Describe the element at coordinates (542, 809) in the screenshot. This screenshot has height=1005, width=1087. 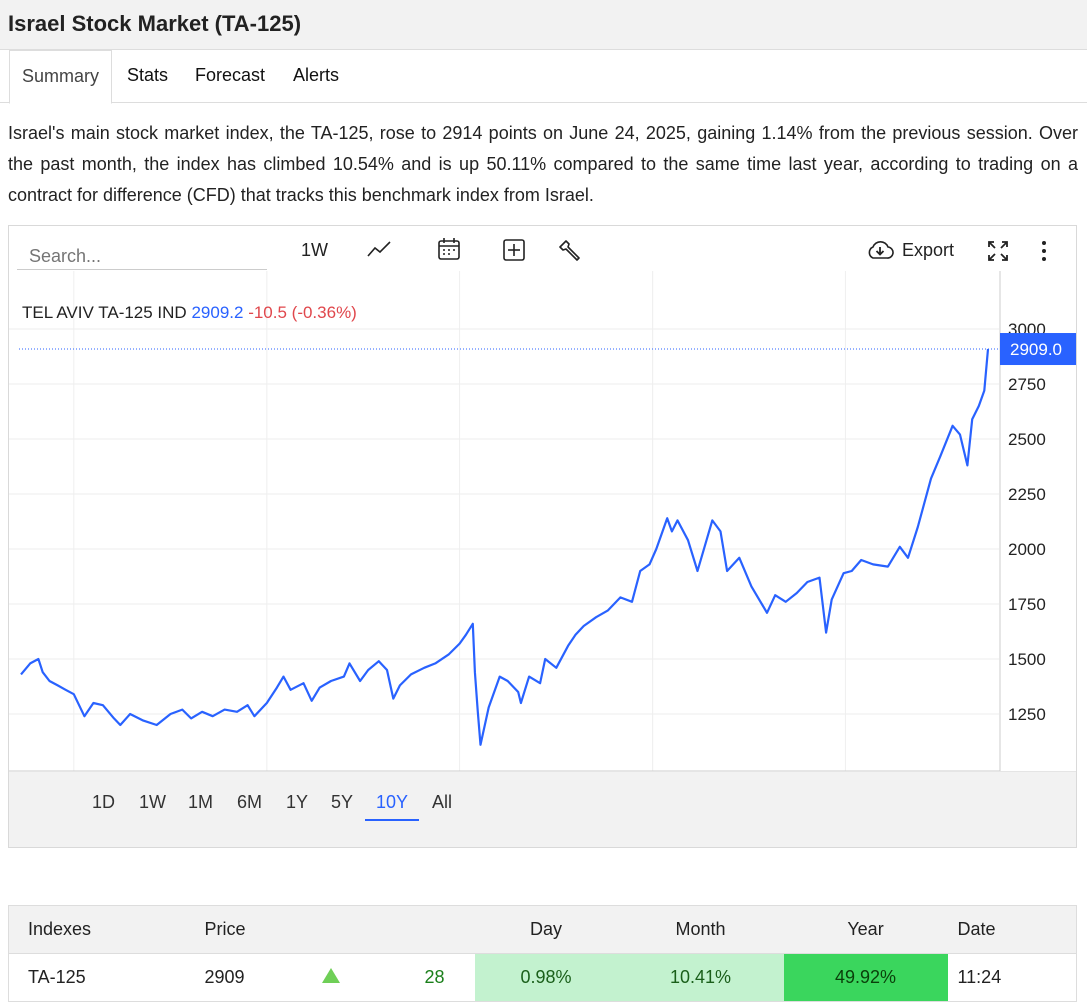
I see `range-selector: 1D 1W 1M 6M 1Y 5Y 10Y All` at that location.